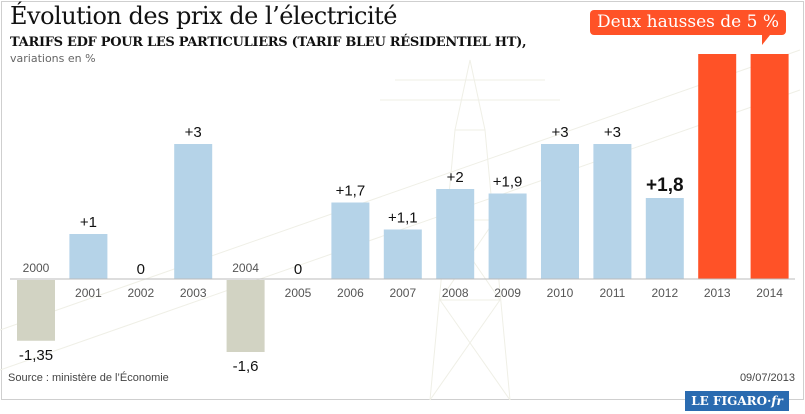  What do you see at coordinates (350, 240) in the screenshot?
I see `bar-2006` at bounding box center [350, 240].